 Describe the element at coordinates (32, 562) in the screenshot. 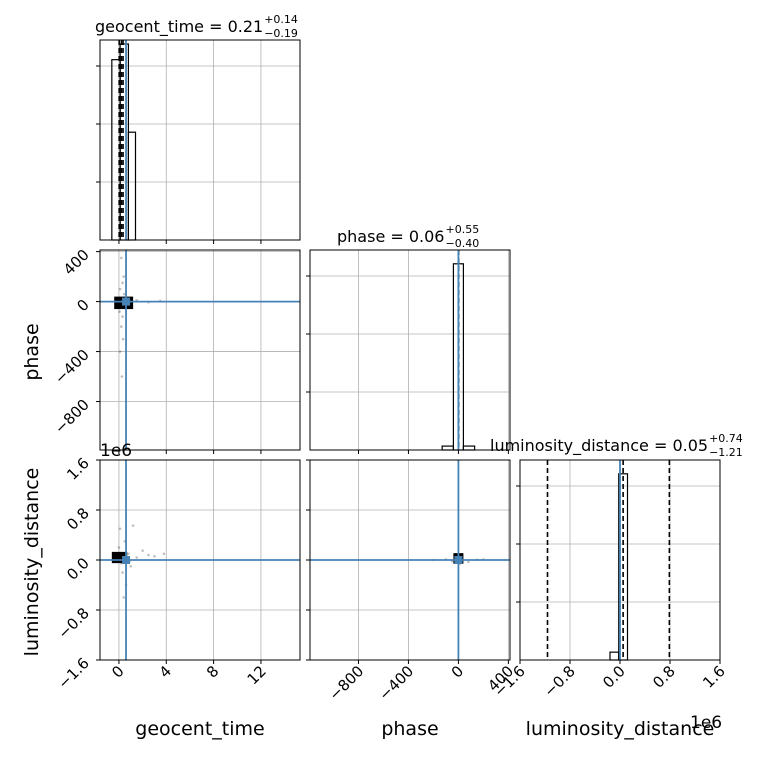

I see `y-axis-label-luminosity-distance: luminosity_distance` at that location.